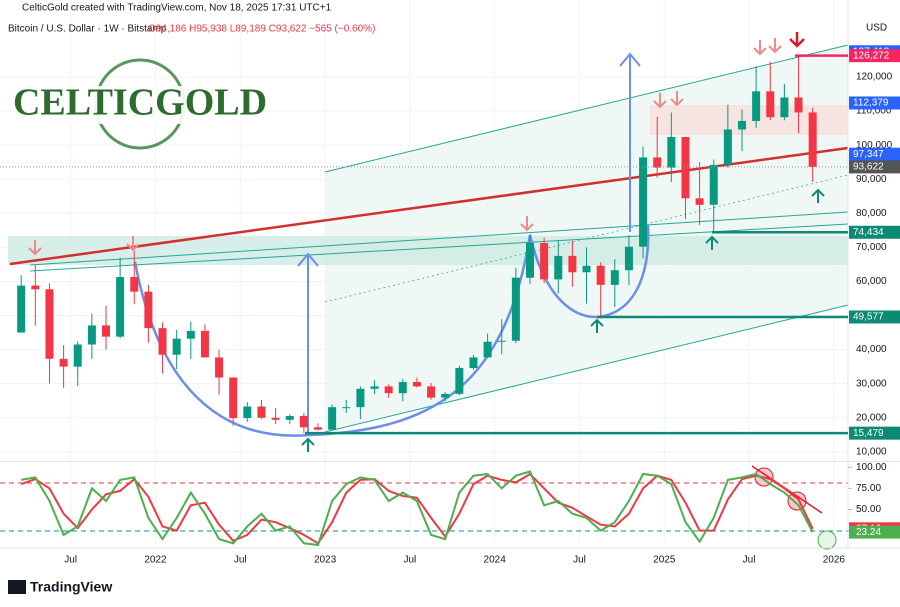  What do you see at coordinates (874, 111) in the screenshot?
I see `y-tick-label: 110,000` at bounding box center [874, 111].